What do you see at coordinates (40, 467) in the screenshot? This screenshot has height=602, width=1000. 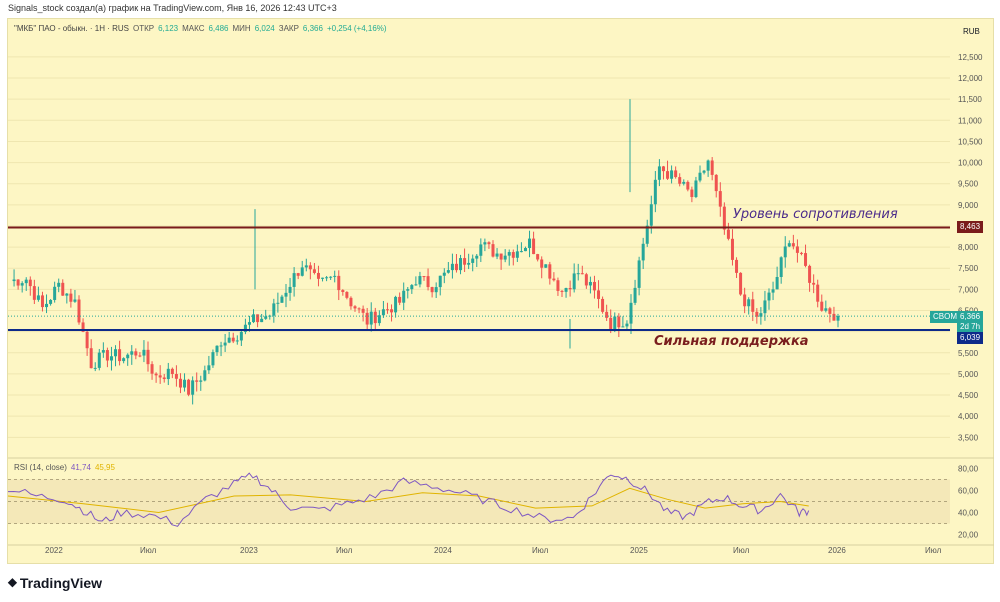 I see `rsi-label: RSI (14, close)` at bounding box center [40, 467].